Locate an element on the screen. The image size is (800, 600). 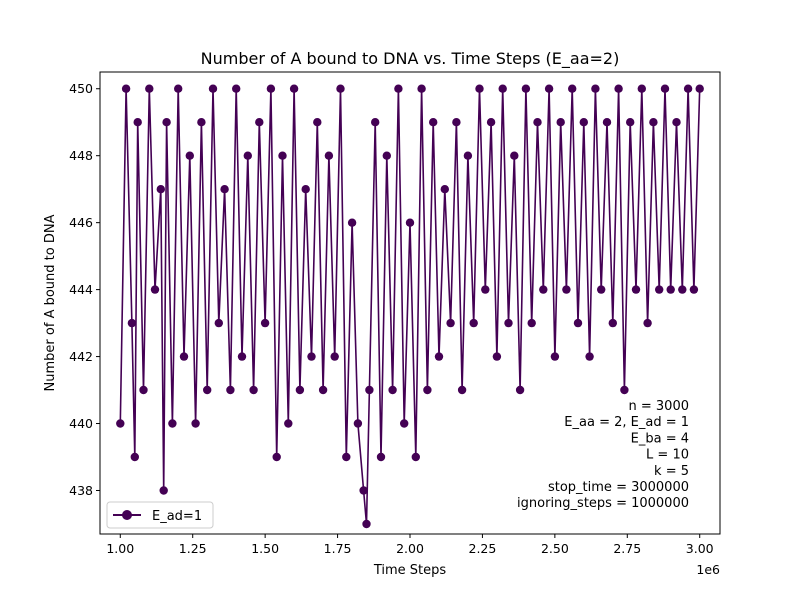
x-axis-ticks: 1.00 1.25 1.50 1.75 2.00 2.25 2.50 2.75 3.00 is located at coordinates (410, 545).